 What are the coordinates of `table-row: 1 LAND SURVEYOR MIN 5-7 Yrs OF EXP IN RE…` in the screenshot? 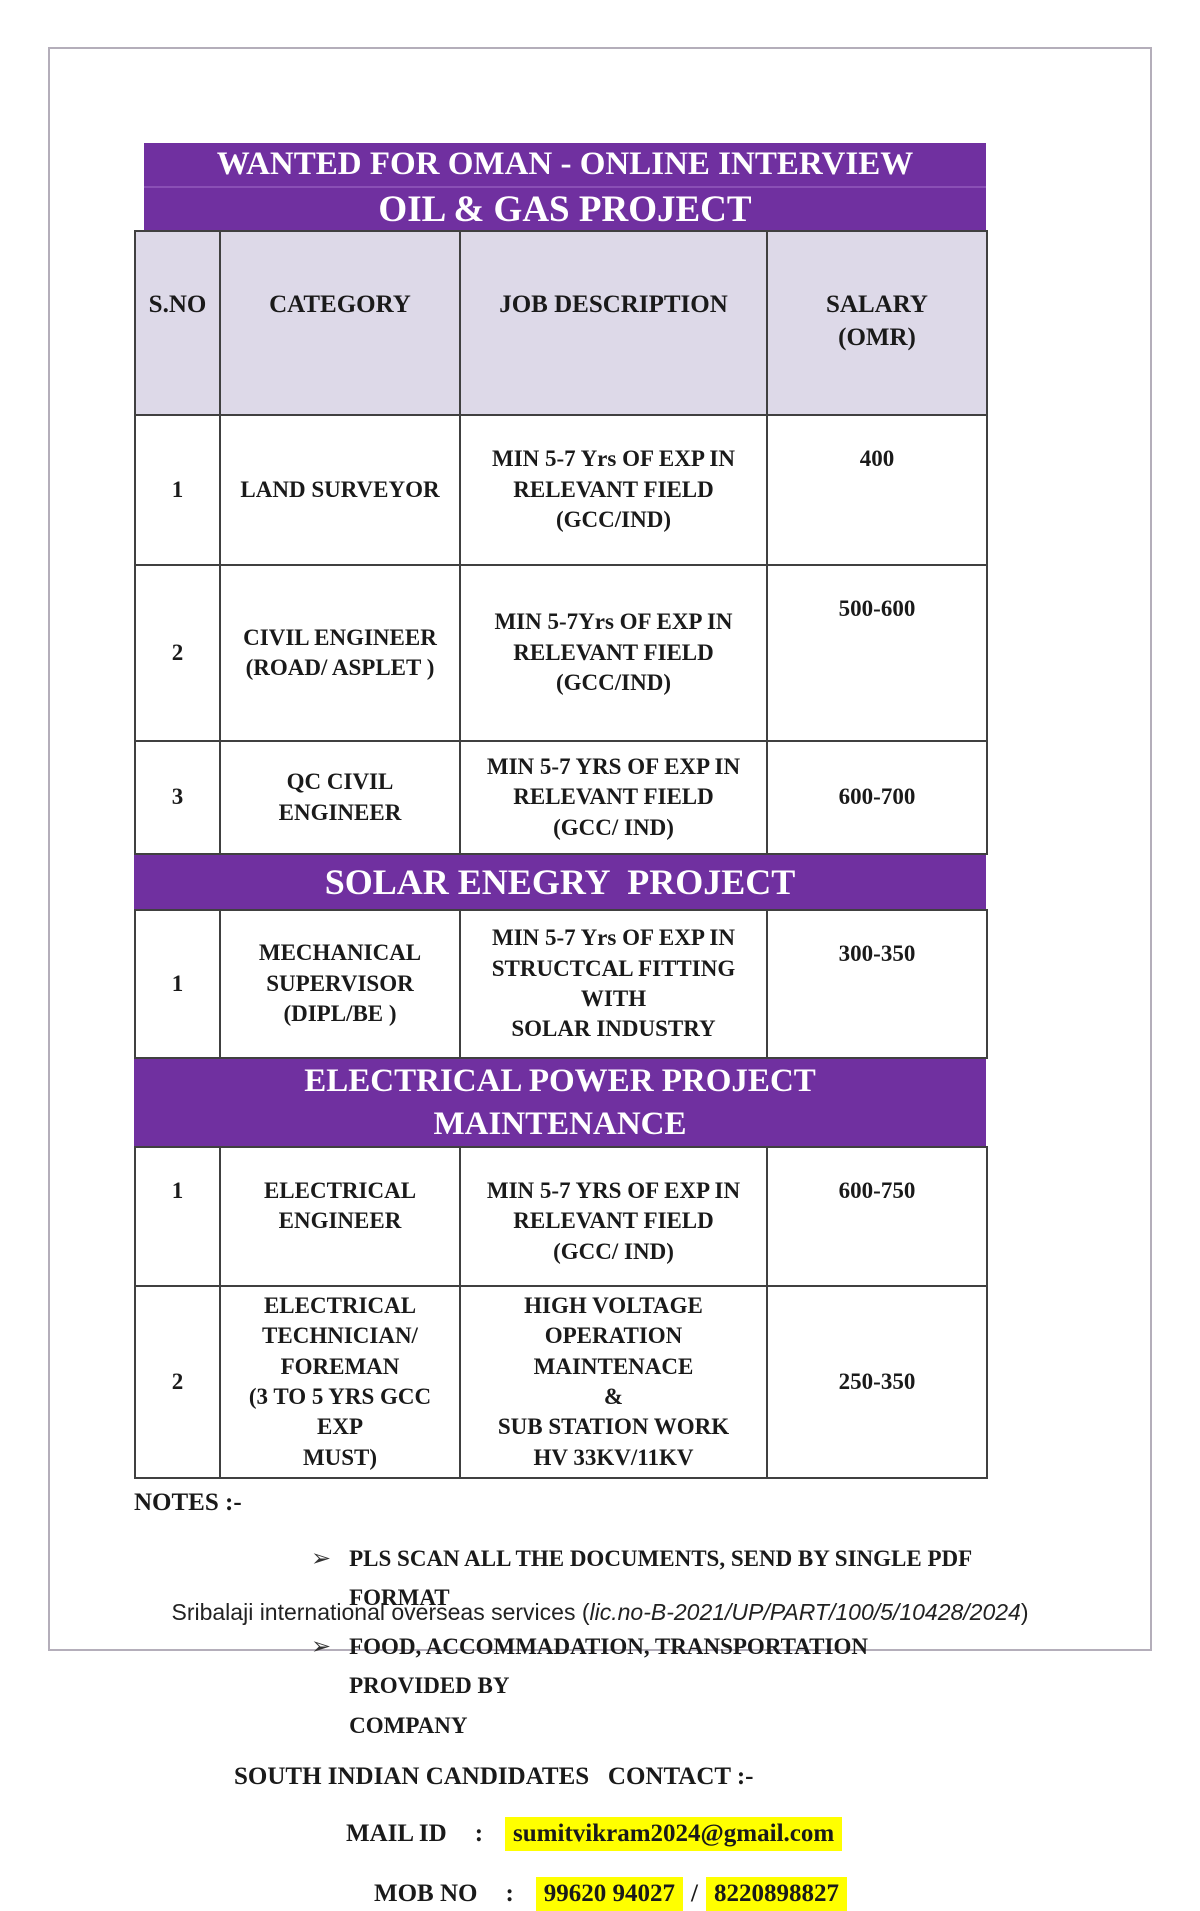 It's located at (561, 490).